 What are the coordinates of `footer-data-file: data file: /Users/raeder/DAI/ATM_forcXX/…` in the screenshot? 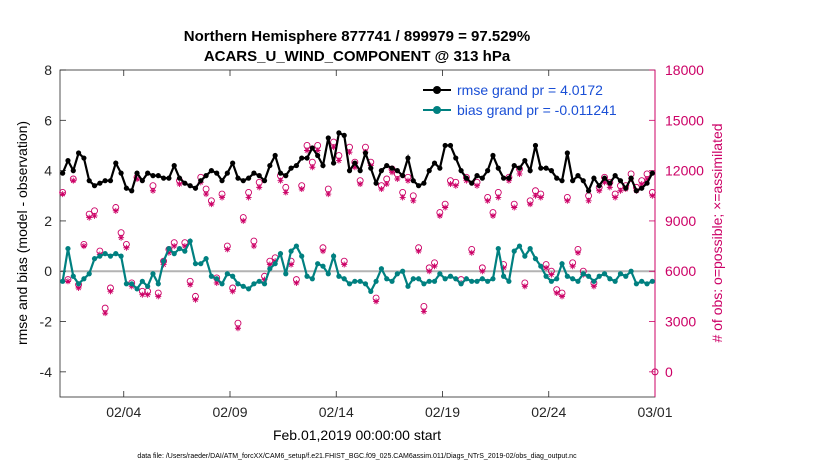 It's located at (357, 456).